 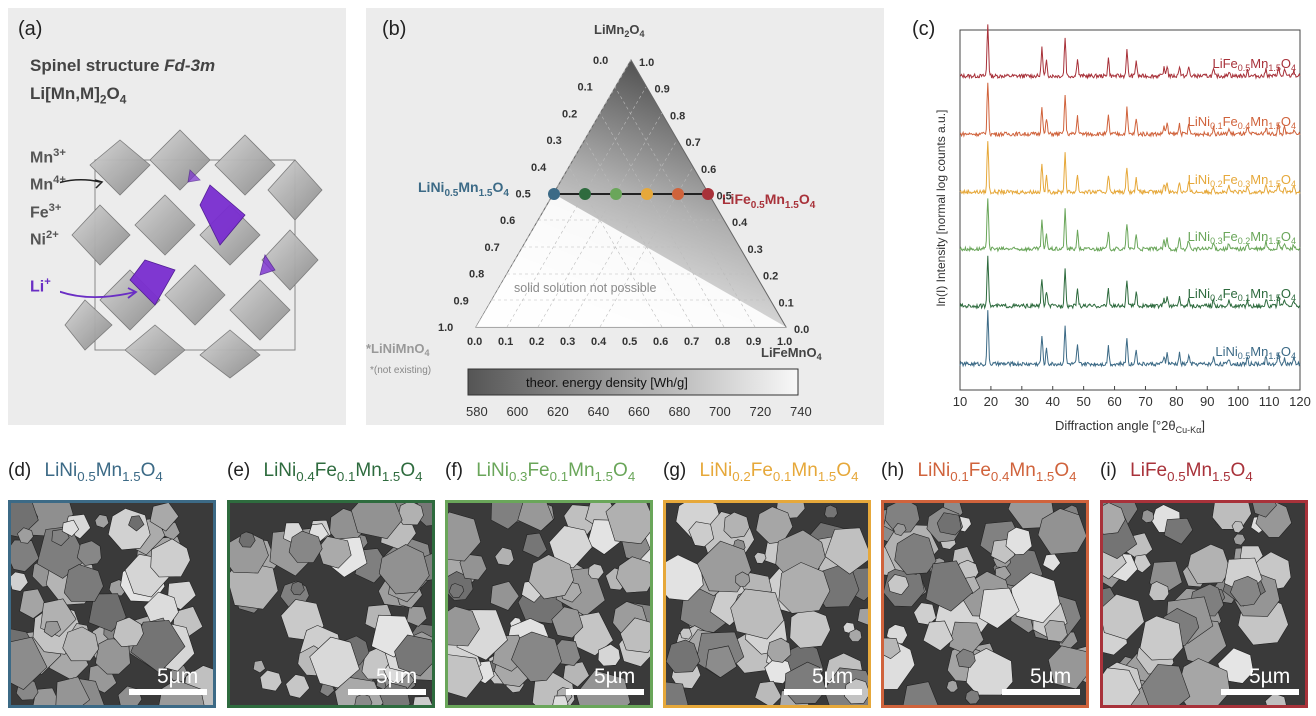 I want to click on spinel-structure-illustration, so click(x=191, y=254).